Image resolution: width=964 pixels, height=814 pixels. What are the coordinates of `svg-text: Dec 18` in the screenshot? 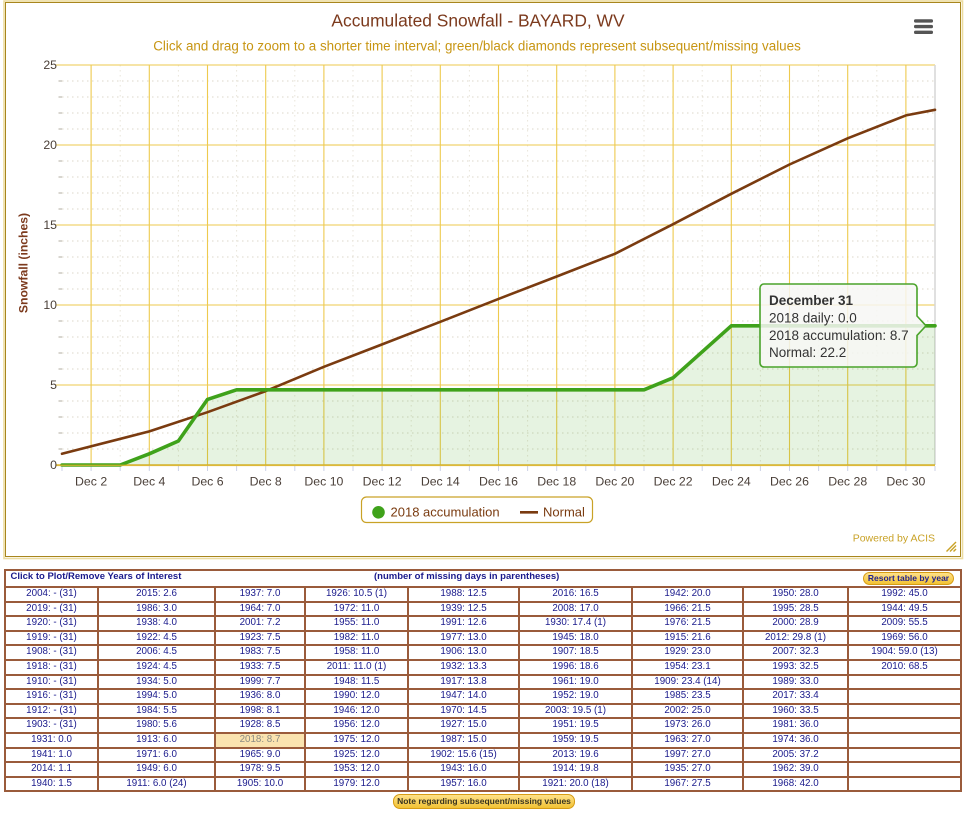 It's located at (556, 482).